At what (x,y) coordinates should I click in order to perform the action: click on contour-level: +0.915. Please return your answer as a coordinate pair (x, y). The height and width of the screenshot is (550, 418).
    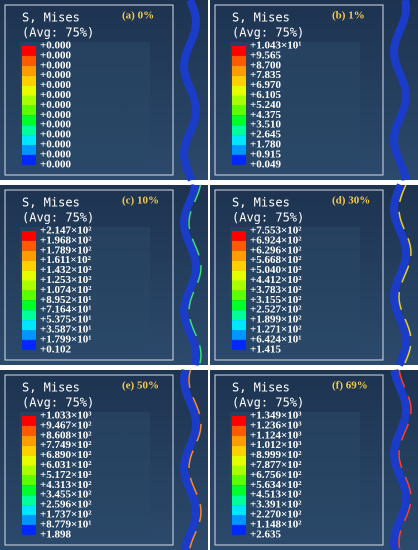
    Looking at the image, I should click on (266, 154).